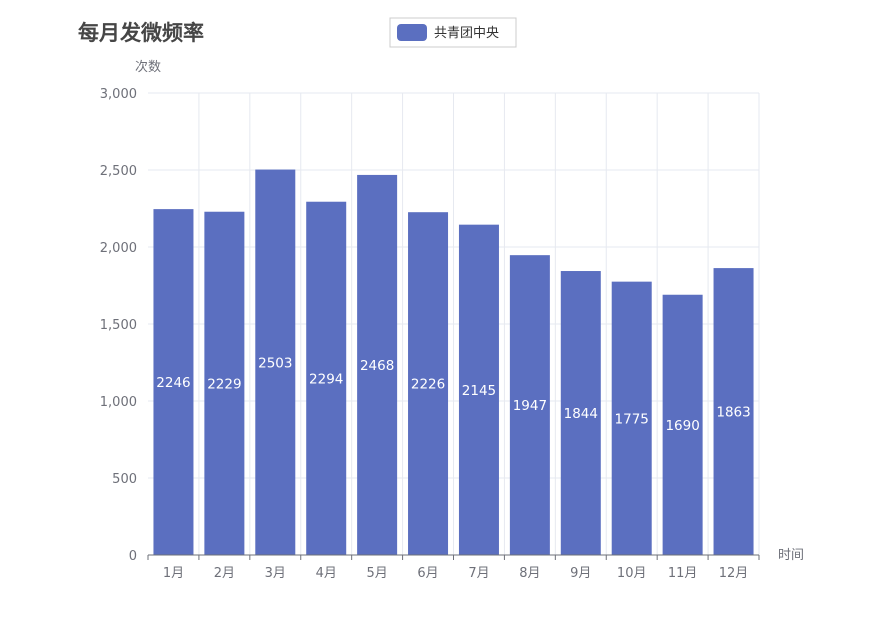 The image size is (893, 626). I want to click on bar-value-label: 1690, so click(682, 426).